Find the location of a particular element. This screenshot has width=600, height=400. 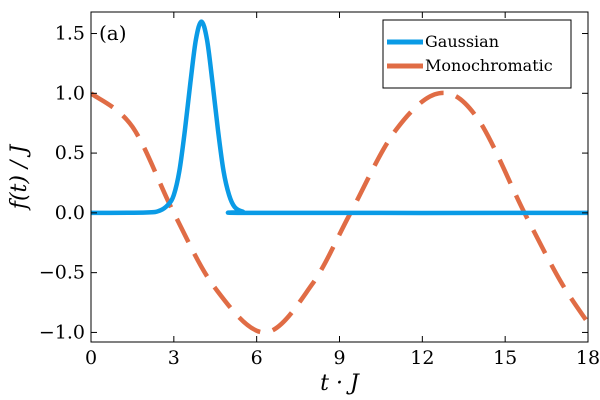

x-tick-label: 0 is located at coordinates (91, 358).